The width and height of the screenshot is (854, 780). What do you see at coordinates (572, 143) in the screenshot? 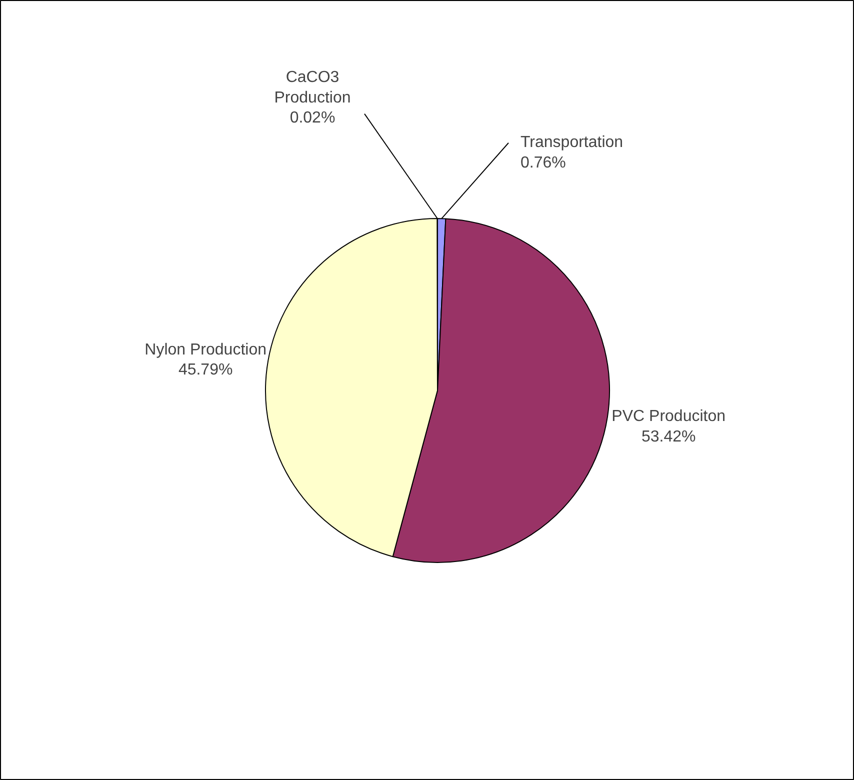
I see `slice-label: Transportation` at bounding box center [572, 143].